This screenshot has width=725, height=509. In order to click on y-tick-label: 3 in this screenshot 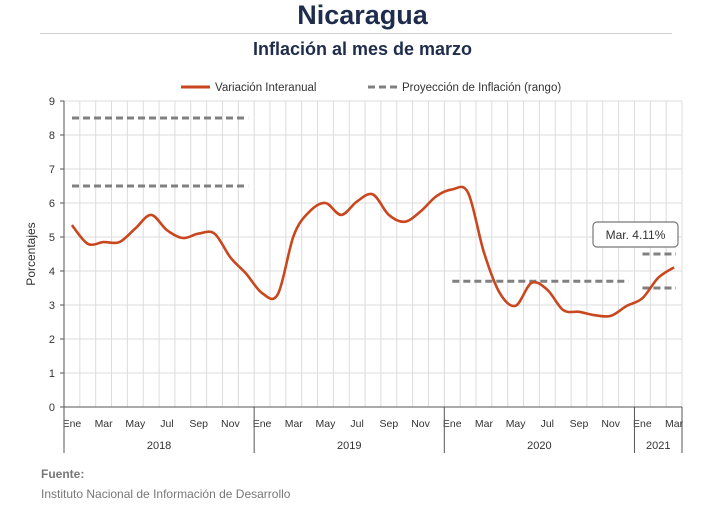, I will do `click(52, 306)`.